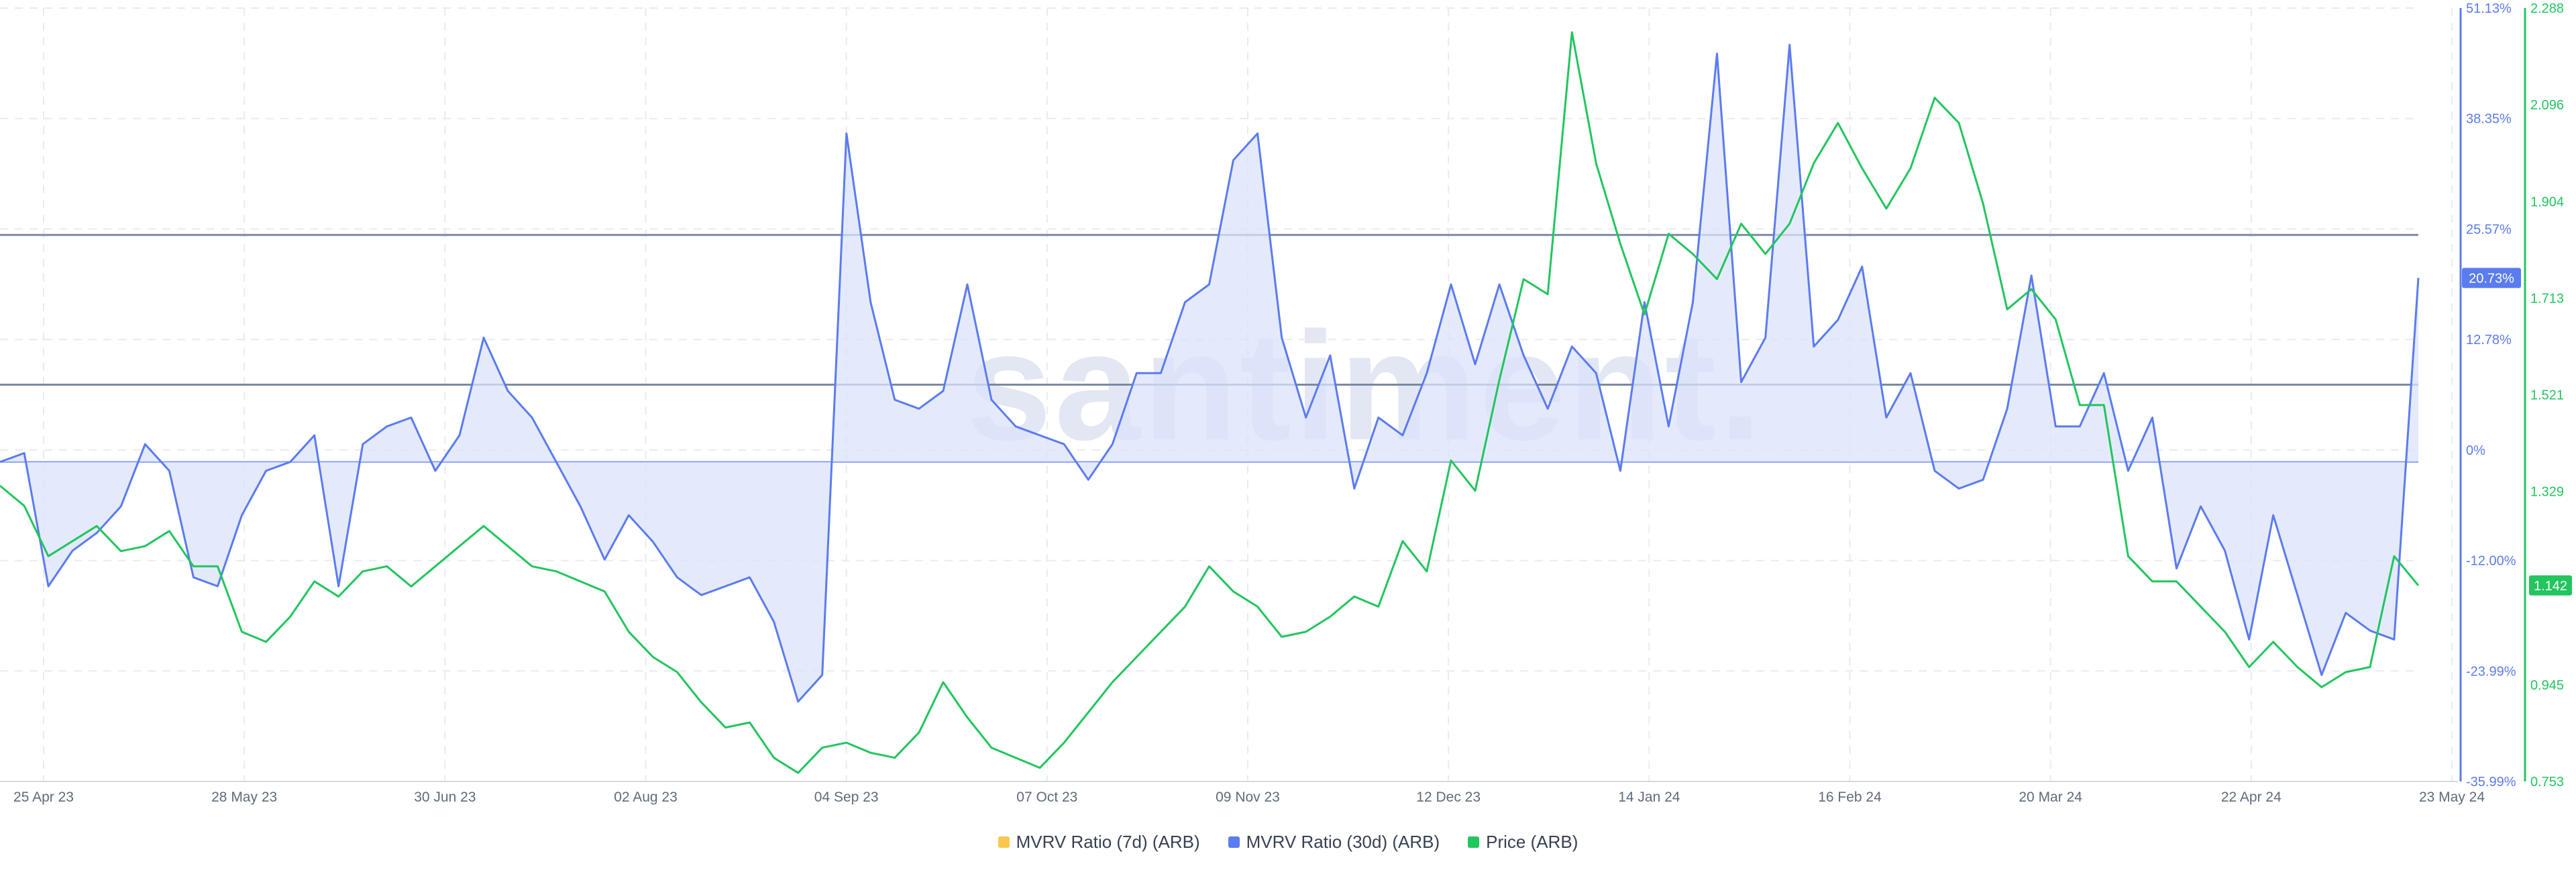 The image size is (2576, 872). Describe the element at coordinates (2489, 340) in the screenshot. I see `mvrv-tick-label: 12.78%` at that location.